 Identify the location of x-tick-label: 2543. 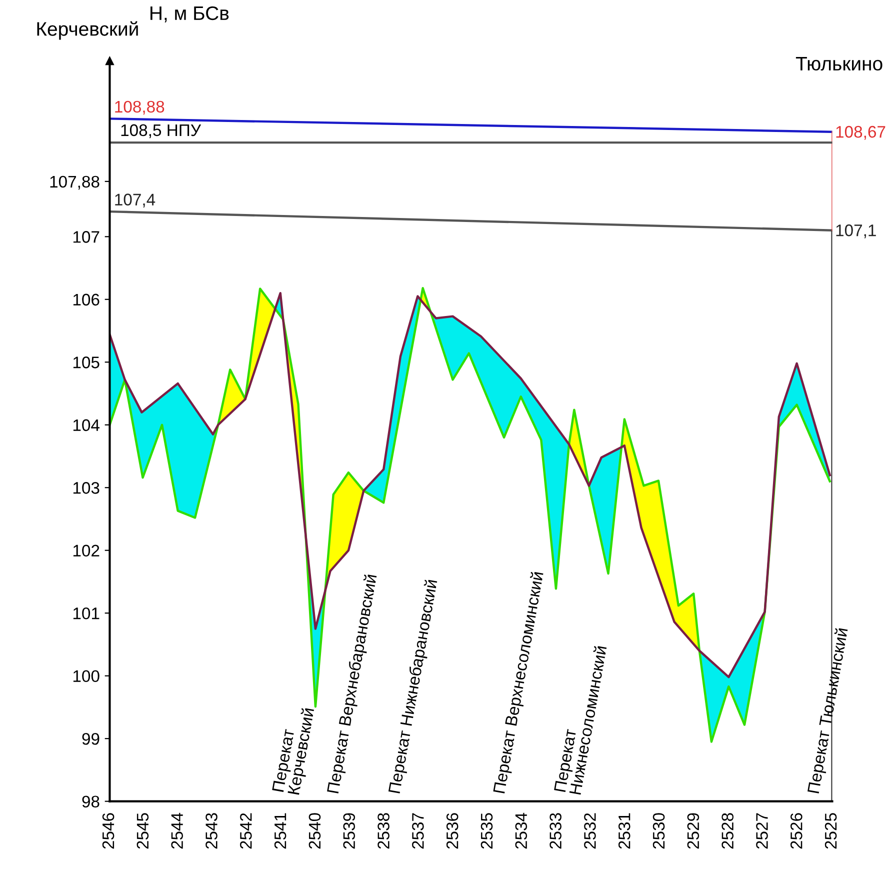
(212, 831).